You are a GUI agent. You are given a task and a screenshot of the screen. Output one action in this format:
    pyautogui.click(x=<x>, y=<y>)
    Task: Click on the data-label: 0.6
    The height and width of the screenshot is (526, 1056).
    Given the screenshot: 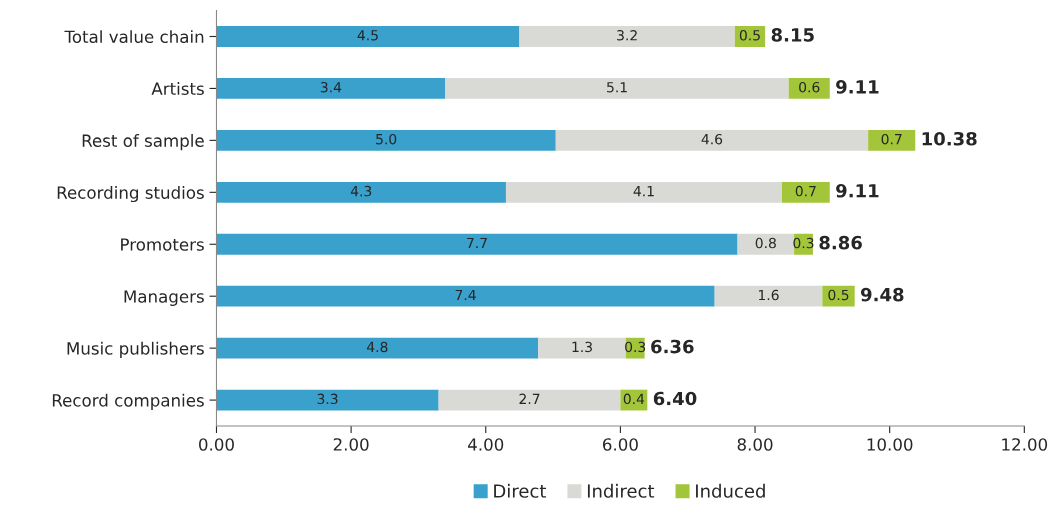 What is the action you would take?
    pyautogui.click(x=809, y=87)
    